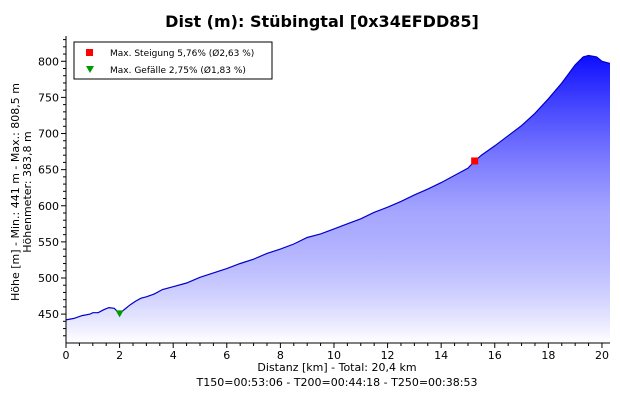 This screenshot has width=620, height=400. What do you see at coordinates (336, 367) in the screenshot?
I see `x-axis-label: Distanz [km] - Total: 20,4 km` at bounding box center [336, 367].